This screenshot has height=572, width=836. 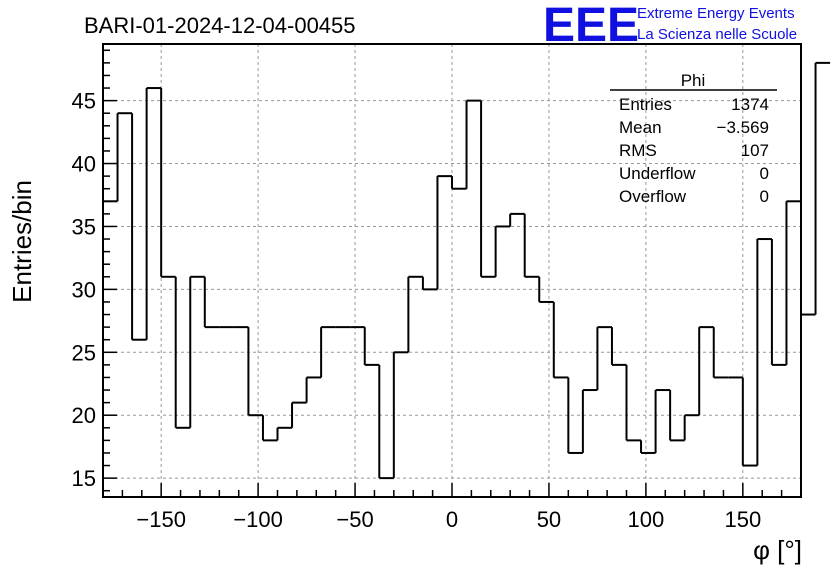 What do you see at coordinates (161, 519) in the screenshot?
I see `x-tick-label-0: −150` at bounding box center [161, 519].